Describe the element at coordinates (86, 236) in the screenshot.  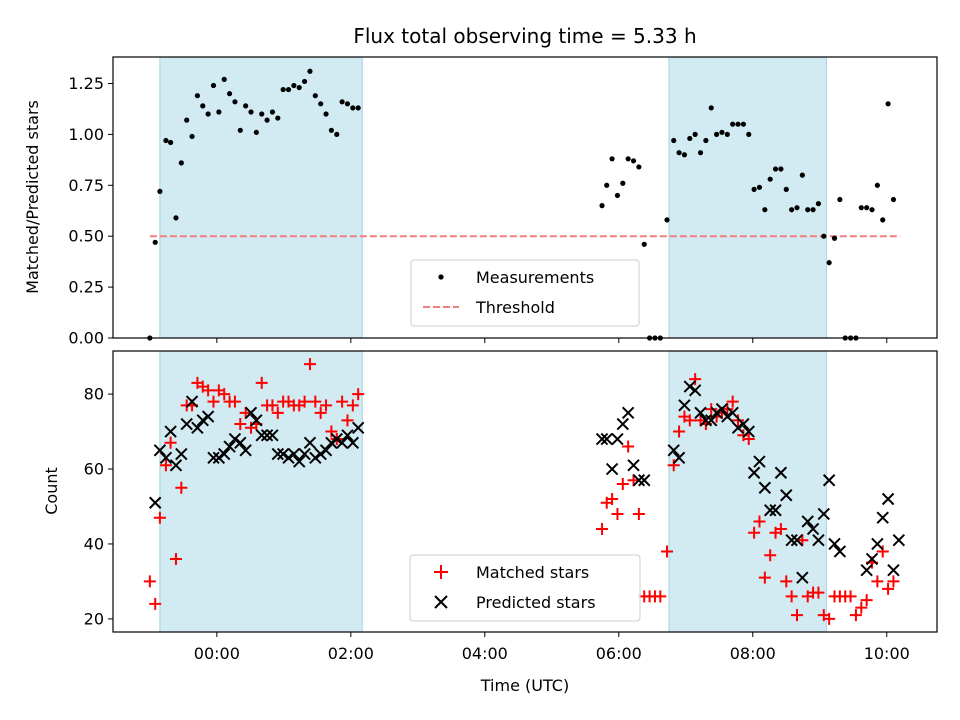
I see `y-tick-label: 0.50` at that location.